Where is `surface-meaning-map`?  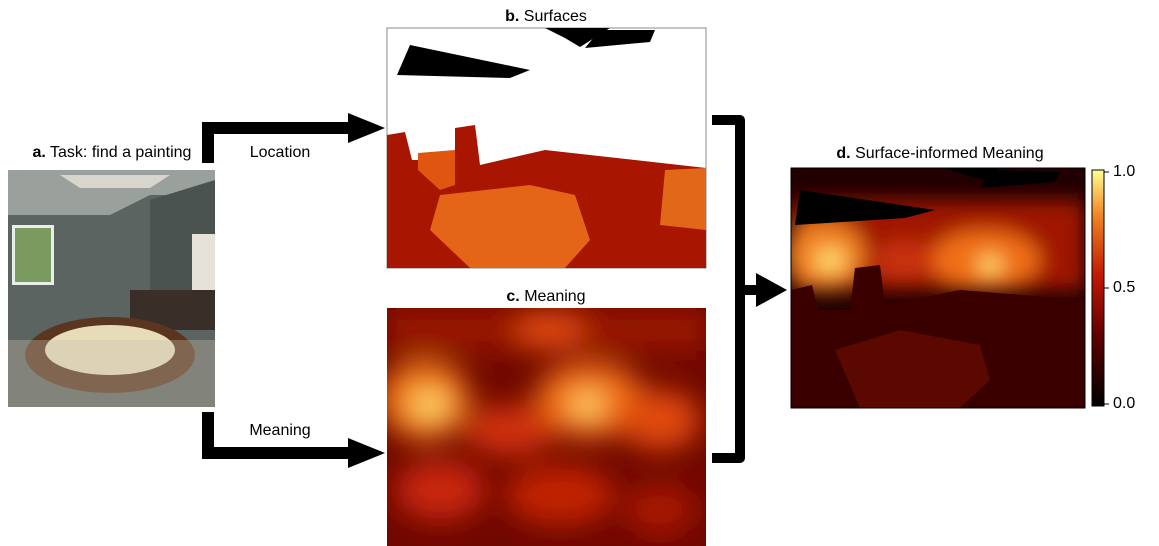 surface-meaning-map is located at coordinates (938, 288).